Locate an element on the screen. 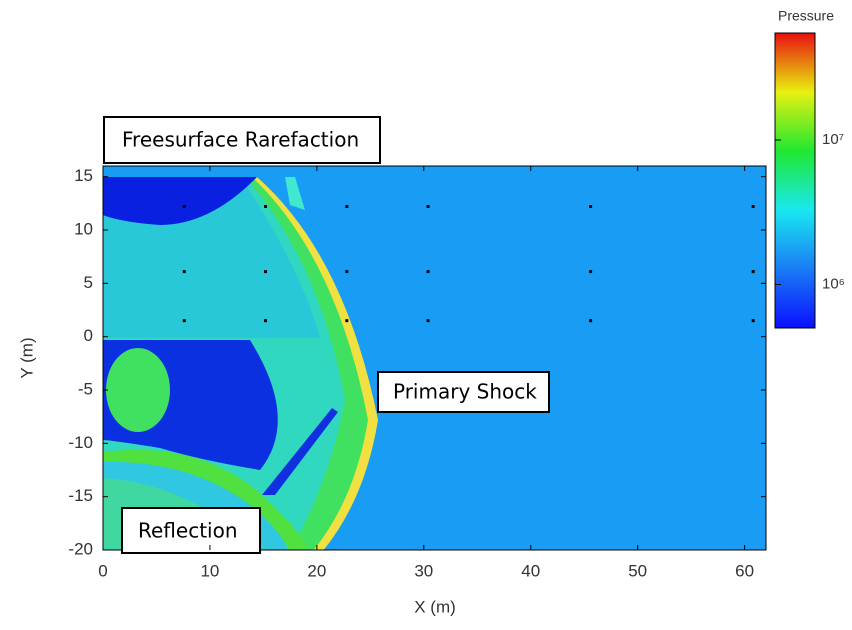  y-axis-label: Y (m) is located at coordinates (26, 357).